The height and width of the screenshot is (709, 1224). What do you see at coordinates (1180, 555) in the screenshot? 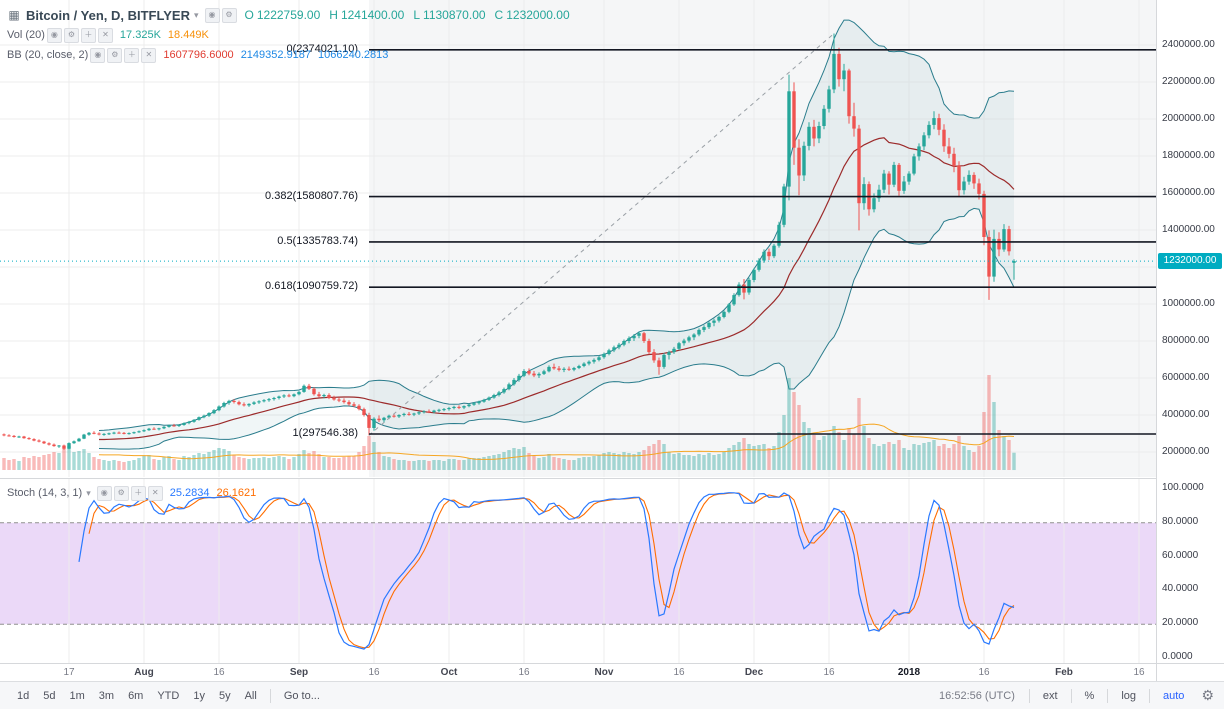
I see `stoch-axis-tick: 60.0000` at bounding box center [1180, 555].